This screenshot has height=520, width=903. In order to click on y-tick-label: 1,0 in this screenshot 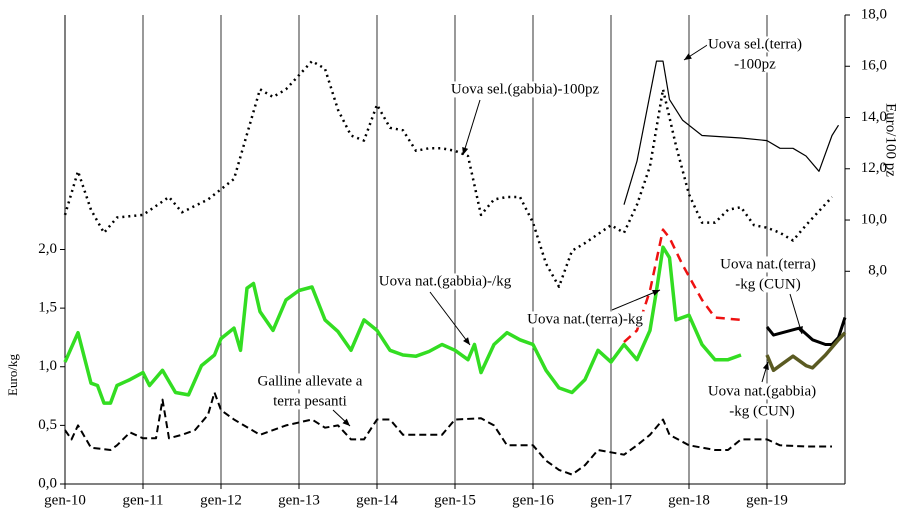, I will do `click(47, 366)`.